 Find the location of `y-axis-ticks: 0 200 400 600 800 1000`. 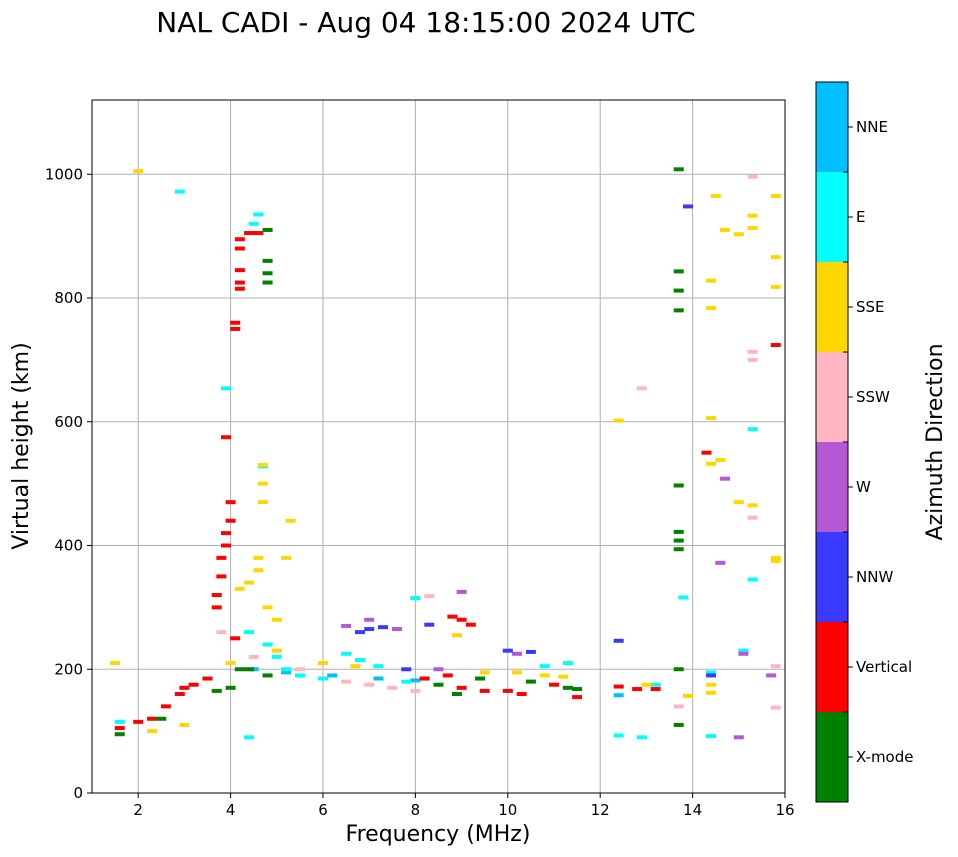

y-axis-ticks: 0 200 400 600 800 1000 is located at coordinates (68, 483).